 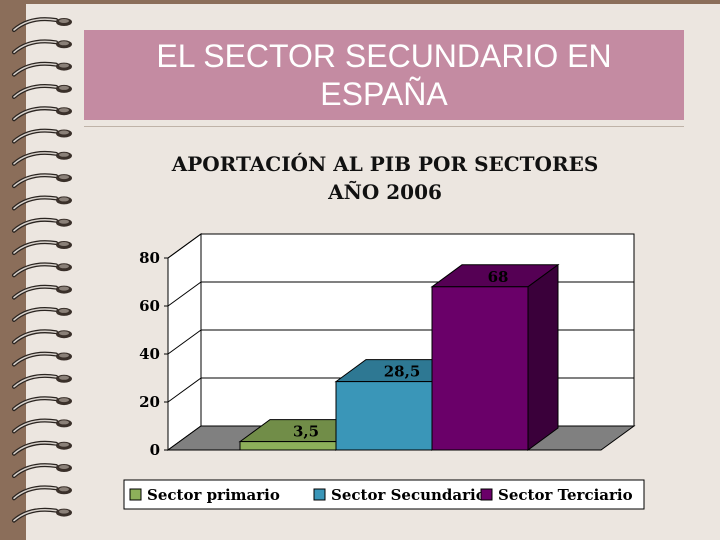 I want to click on legend-item: Sector Terciario, so click(x=556, y=495).